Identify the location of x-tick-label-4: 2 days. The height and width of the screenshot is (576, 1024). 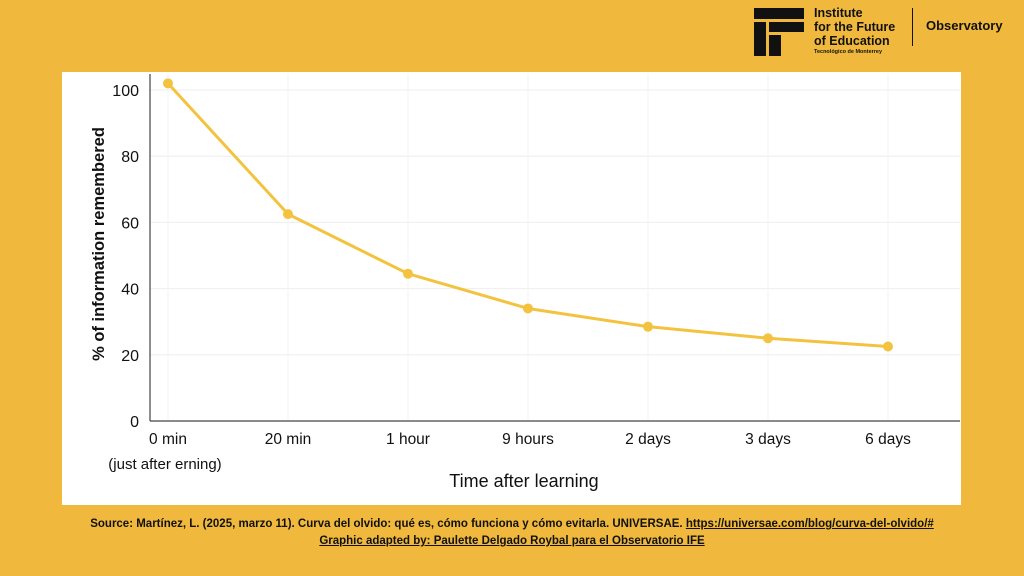
(648, 439).